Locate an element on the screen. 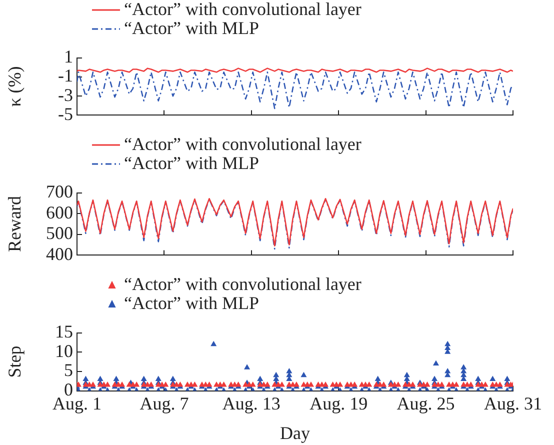 The width and height of the screenshot is (554, 445). y-axis-title: κ (%) is located at coordinates (14, 86).